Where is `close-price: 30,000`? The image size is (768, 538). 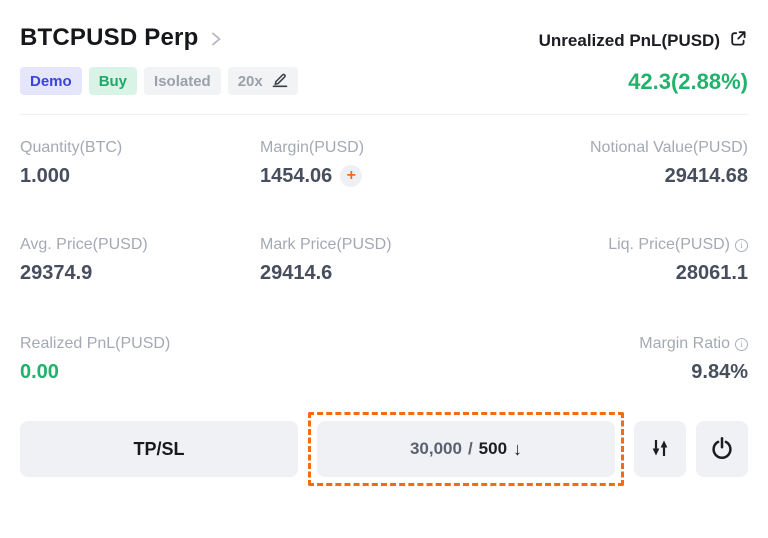
close-price: 30,000 is located at coordinates (435, 448).